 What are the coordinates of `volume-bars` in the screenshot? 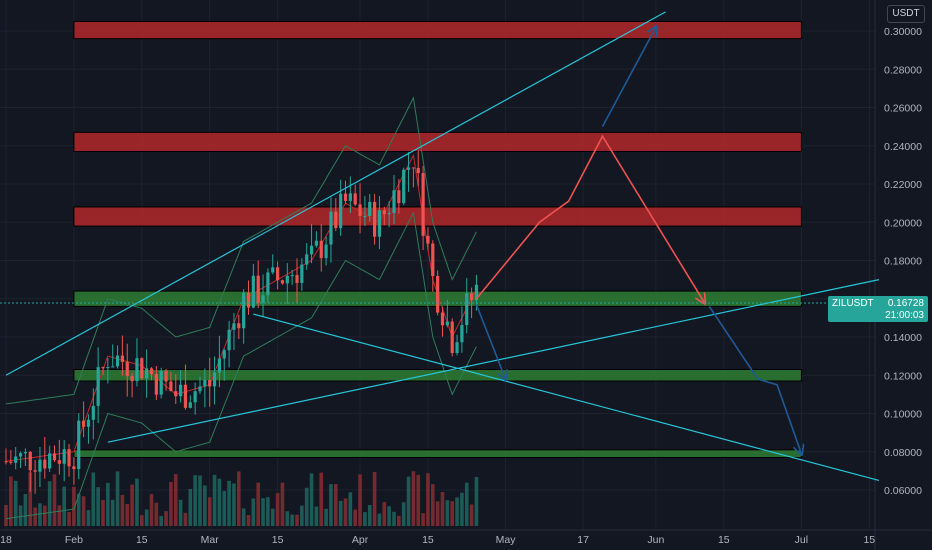 It's located at (241, 498).